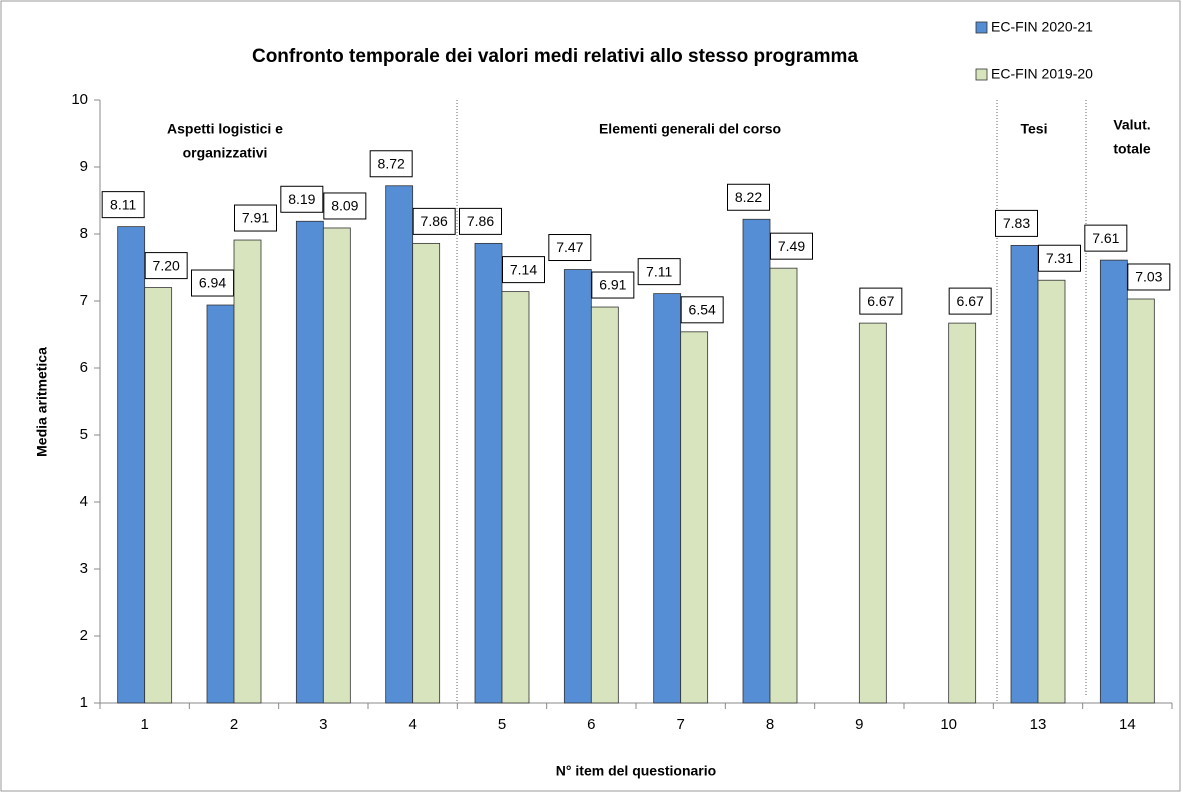  What do you see at coordinates (84, 367) in the screenshot?
I see `y-tick-label: 6` at bounding box center [84, 367].